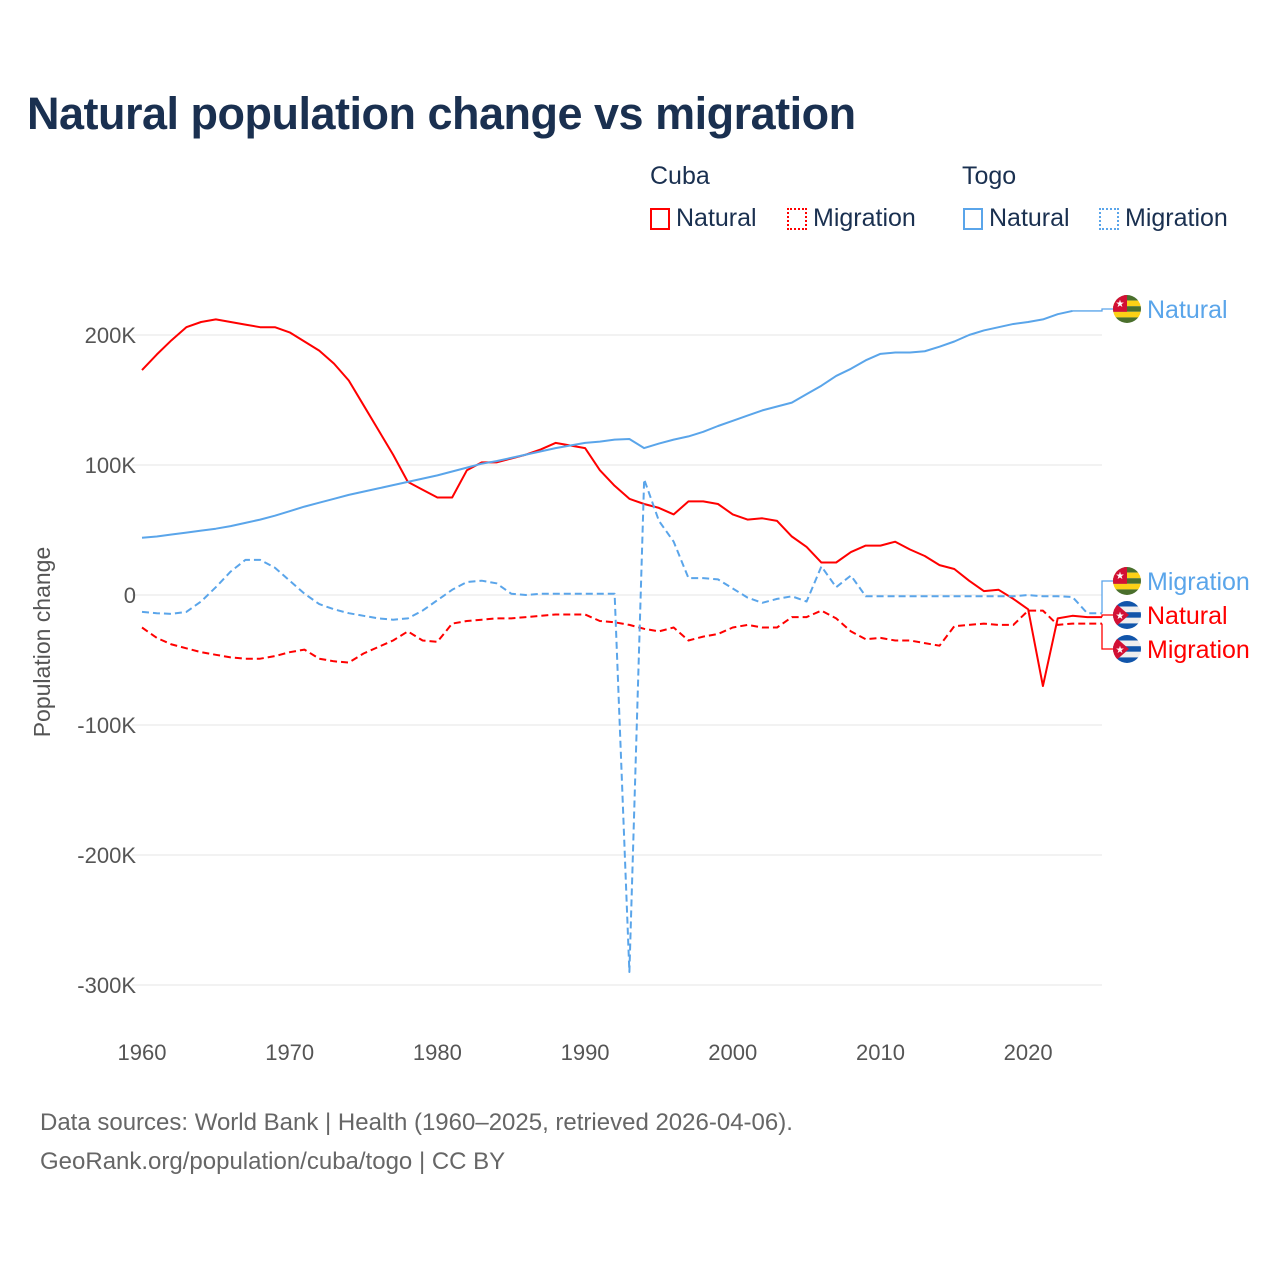 This screenshot has width=1280, height=1280. Describe the element at coordinates (142, 1052) in the screenshot. I see `x-tick-label: 1960` at that location.